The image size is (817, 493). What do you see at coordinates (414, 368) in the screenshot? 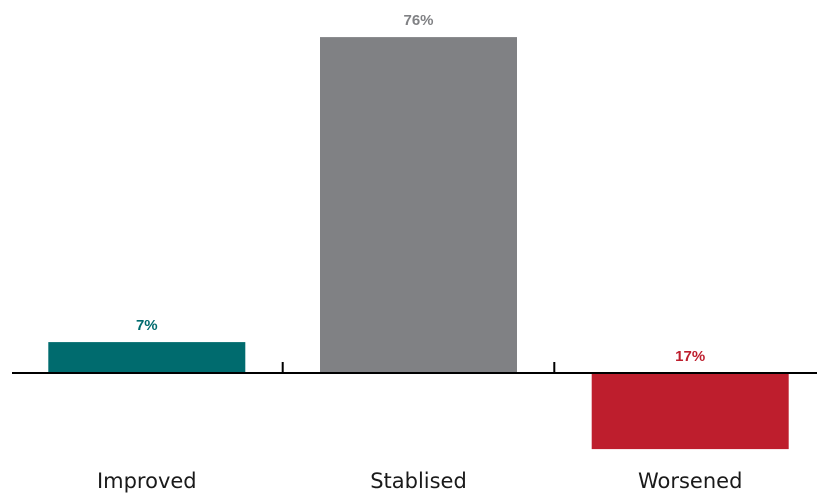
I see `axis-layer` at bounding box center [414, 368].